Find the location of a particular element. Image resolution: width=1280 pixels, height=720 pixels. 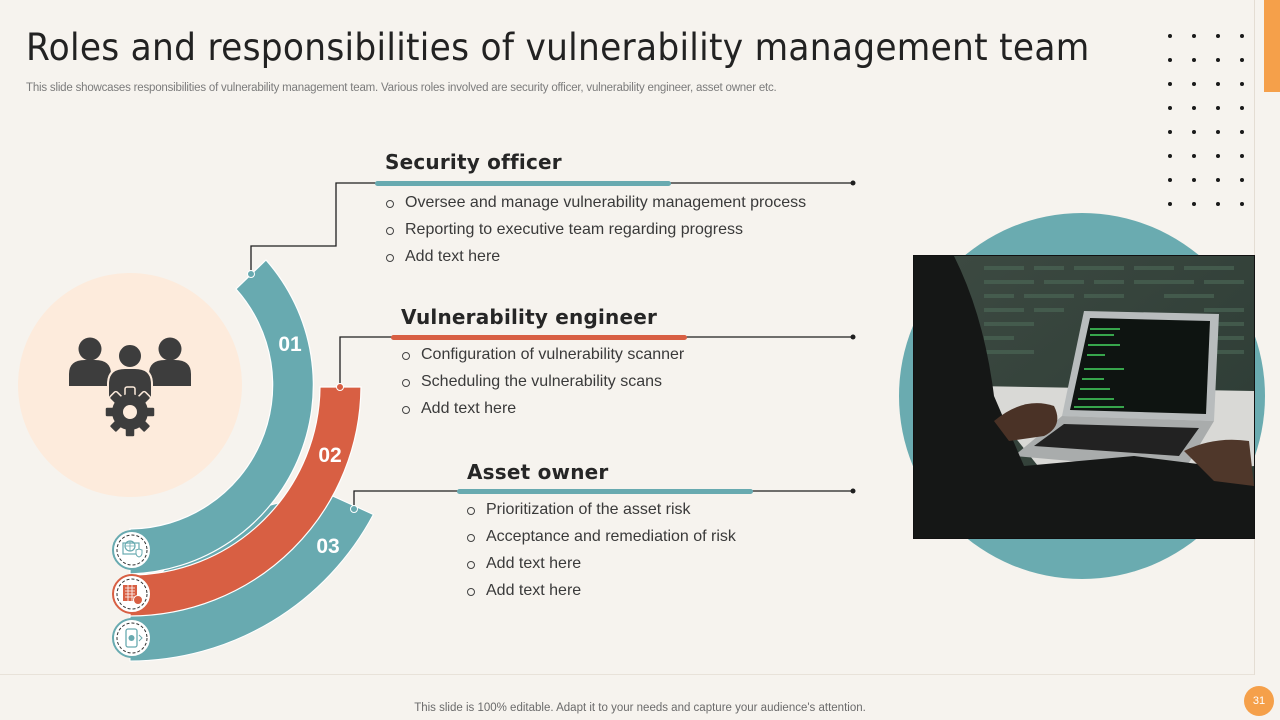

building-lock-icon is located at coordinates (133, 595).